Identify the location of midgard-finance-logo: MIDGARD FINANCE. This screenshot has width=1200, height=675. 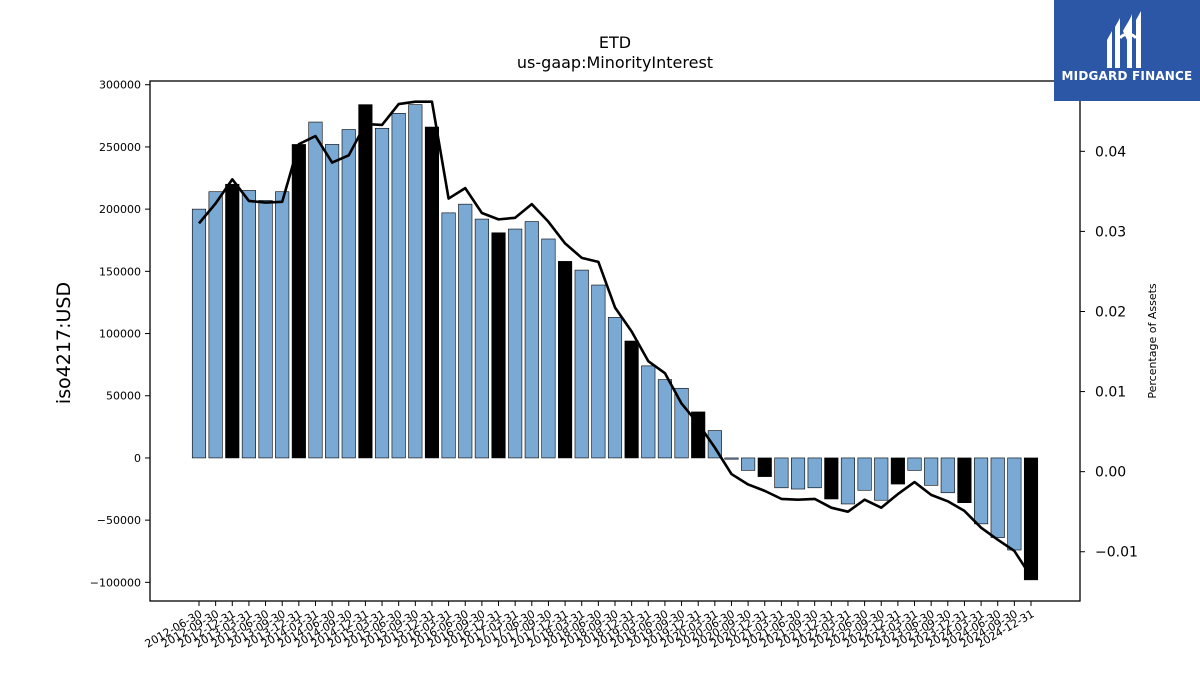
(1127, 50).